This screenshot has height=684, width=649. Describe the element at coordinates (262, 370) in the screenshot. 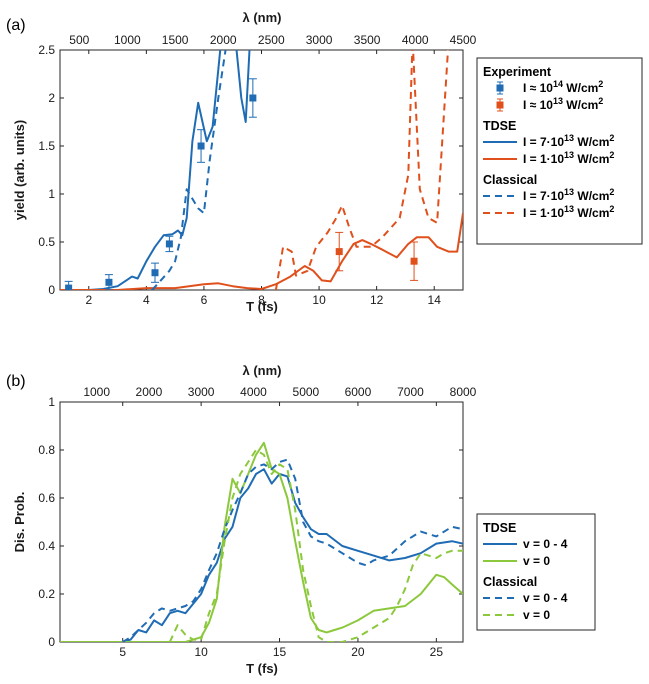

I see `panel-b-top-axis-label: λ (nm)` at that location.